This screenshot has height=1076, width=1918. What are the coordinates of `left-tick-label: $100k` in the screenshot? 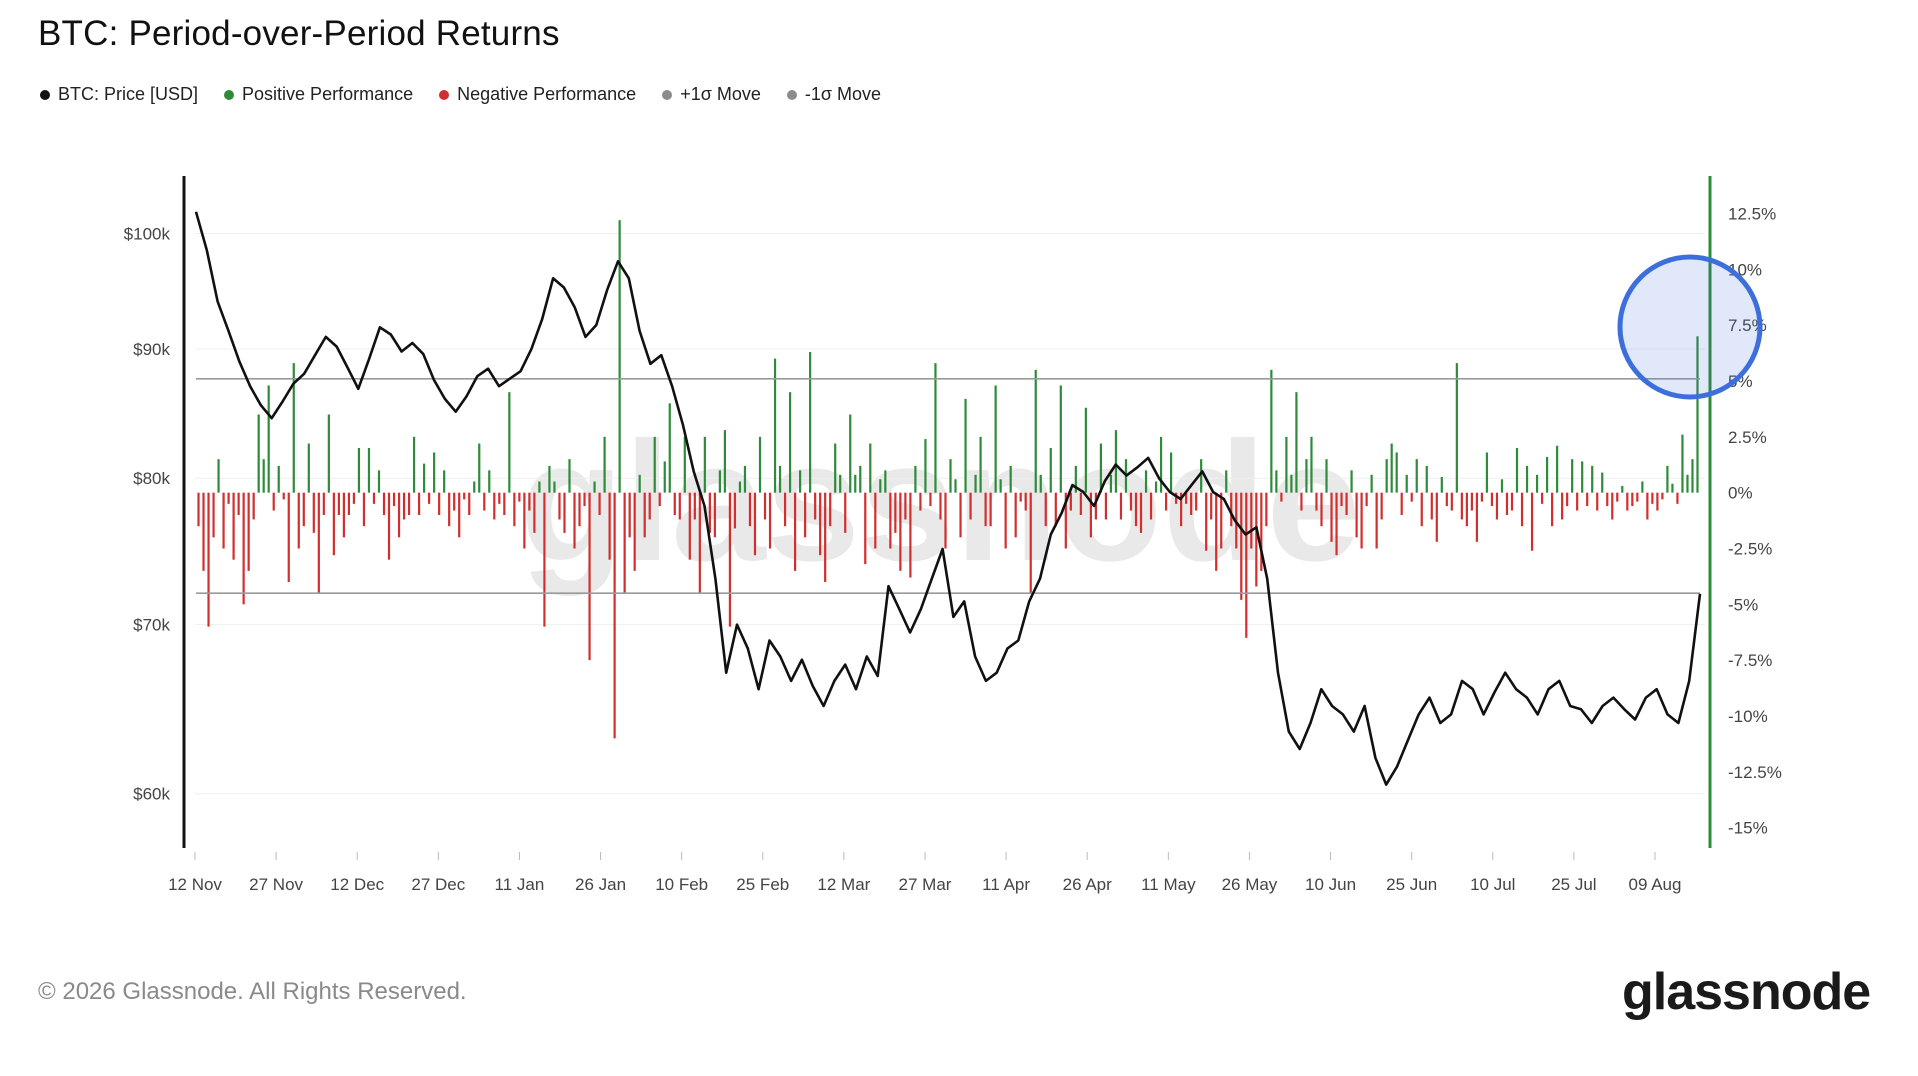 It's located at (147, 234).